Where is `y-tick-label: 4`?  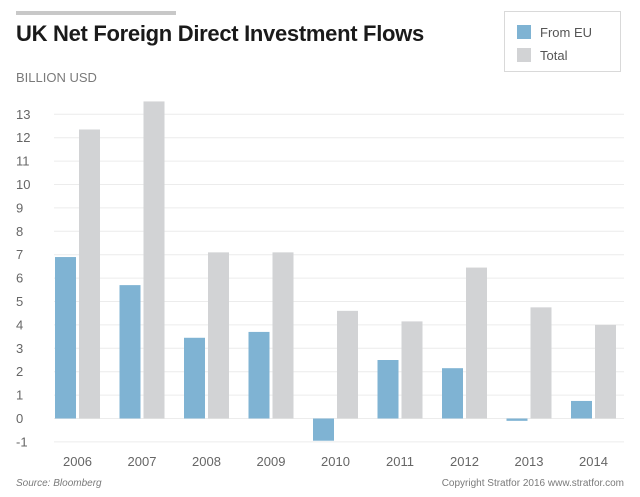 y-tick-label: 4 is located at coordinates (19, 324).